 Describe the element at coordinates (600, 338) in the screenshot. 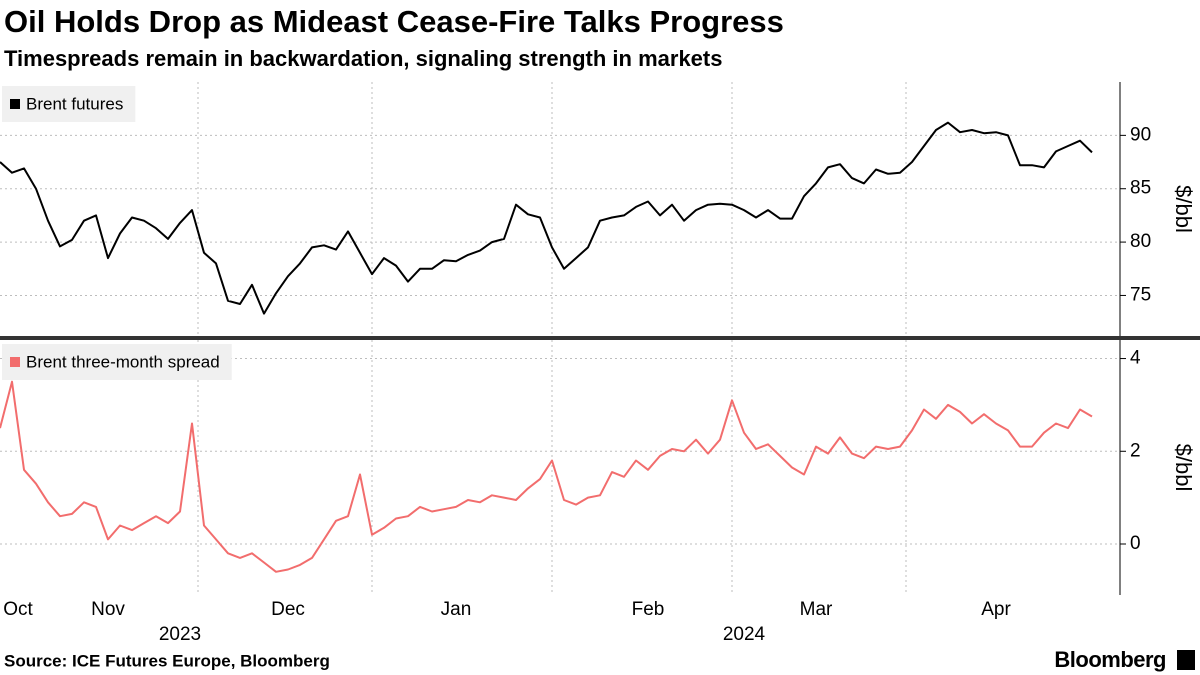

I see `panel-divider` at that location.